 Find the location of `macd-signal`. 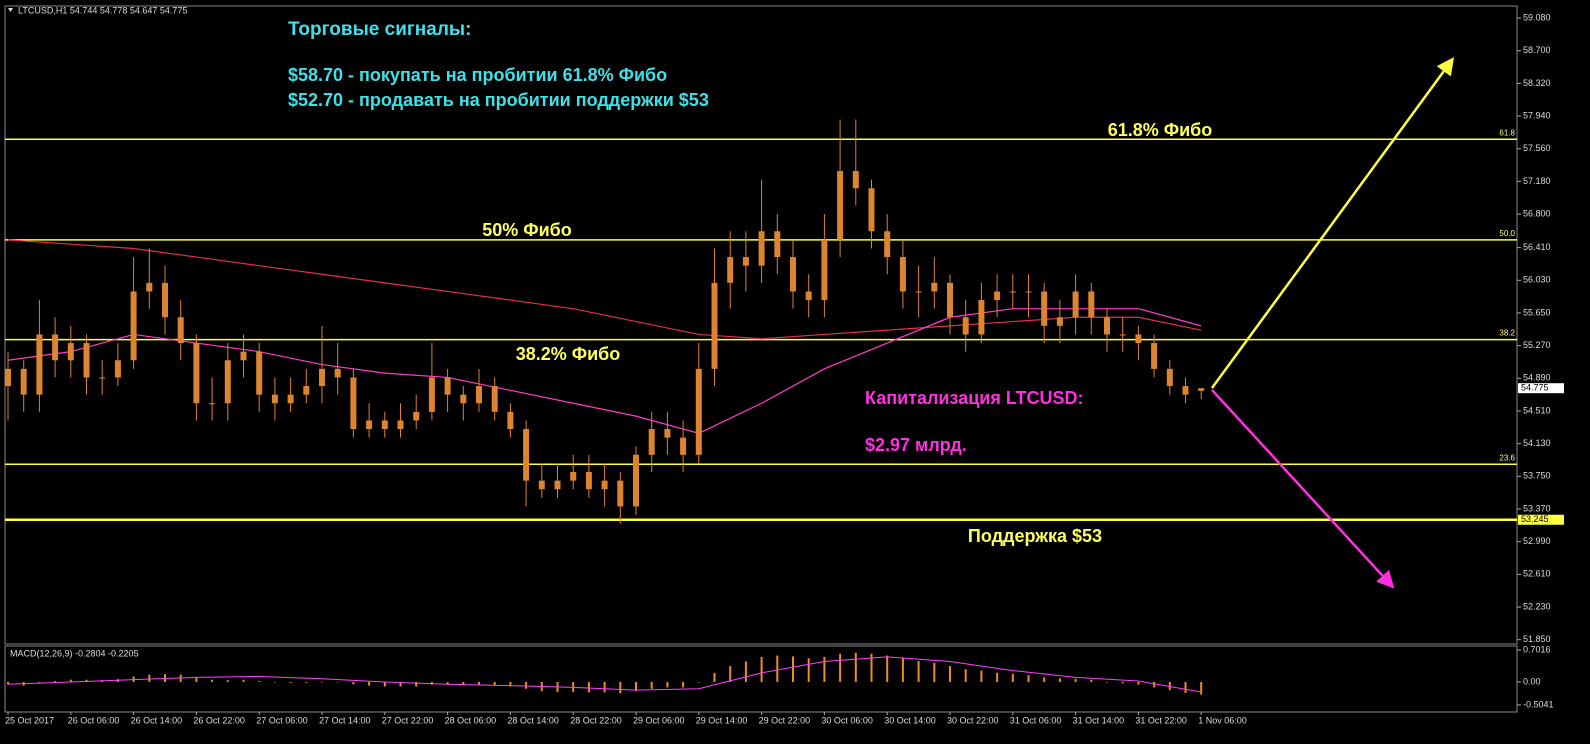

macd-signal is located at coordinates (604, 674).